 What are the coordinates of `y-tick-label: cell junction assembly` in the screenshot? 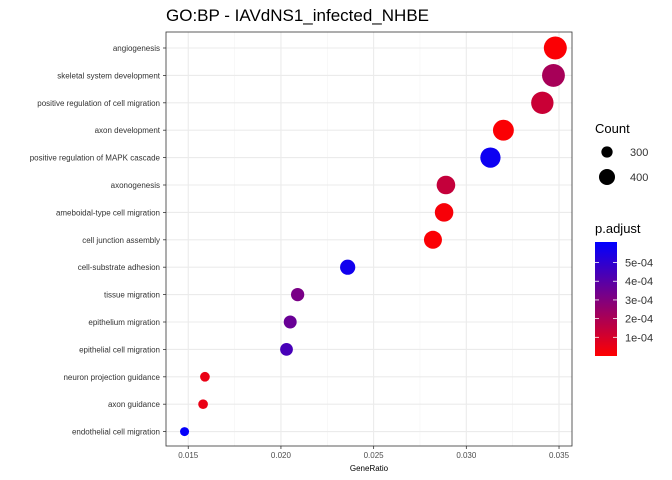 It's located at (121, 240).